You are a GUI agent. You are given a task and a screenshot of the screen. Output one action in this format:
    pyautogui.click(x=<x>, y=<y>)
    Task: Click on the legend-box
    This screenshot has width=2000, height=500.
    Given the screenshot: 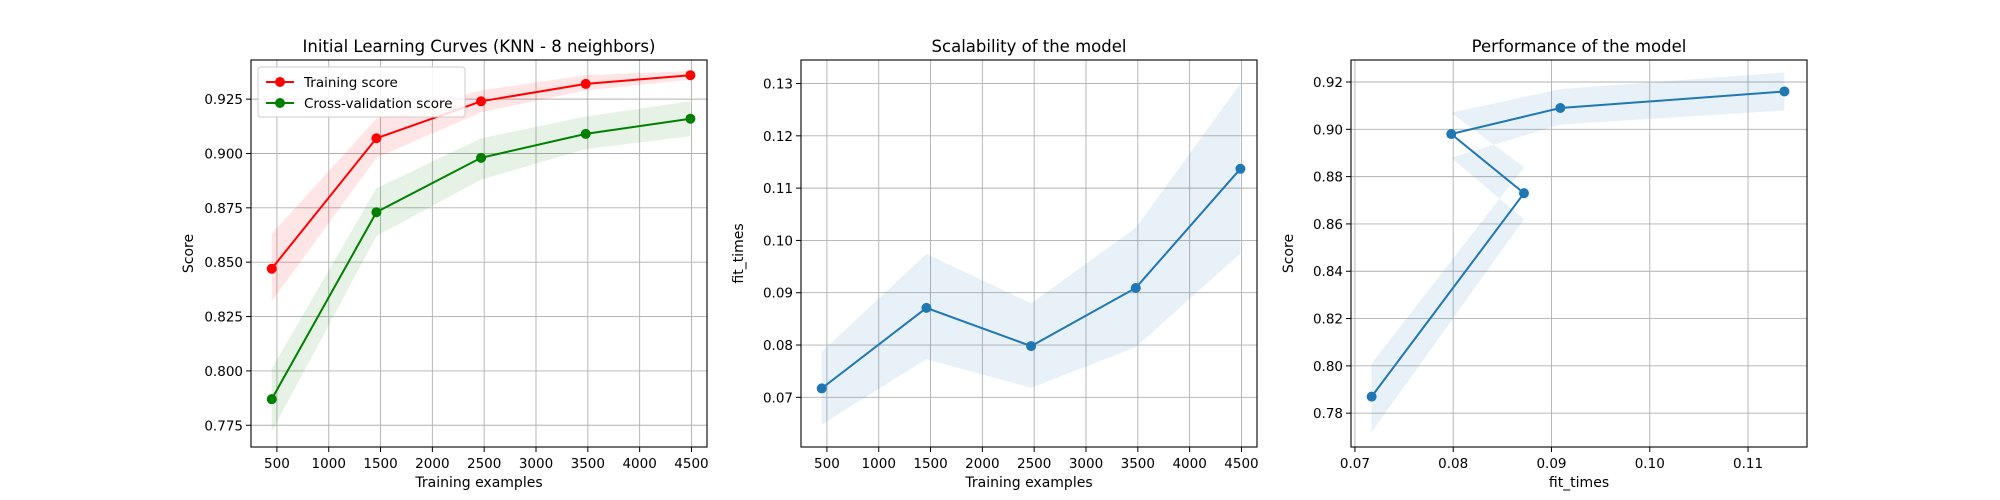 What is the action you would take?
    pyautogui.click(x=361, y=92)
    